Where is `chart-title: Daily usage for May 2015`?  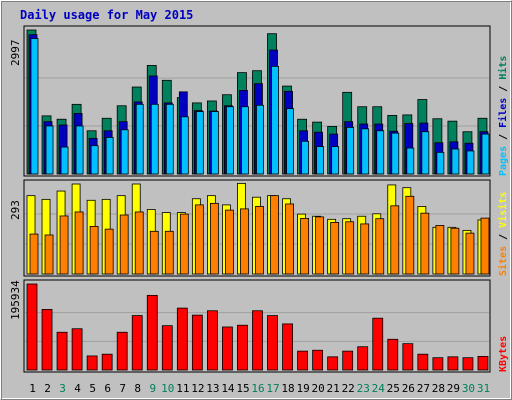 chart-title: Daily usage for May 2015 is located at coordinates (106, 15).